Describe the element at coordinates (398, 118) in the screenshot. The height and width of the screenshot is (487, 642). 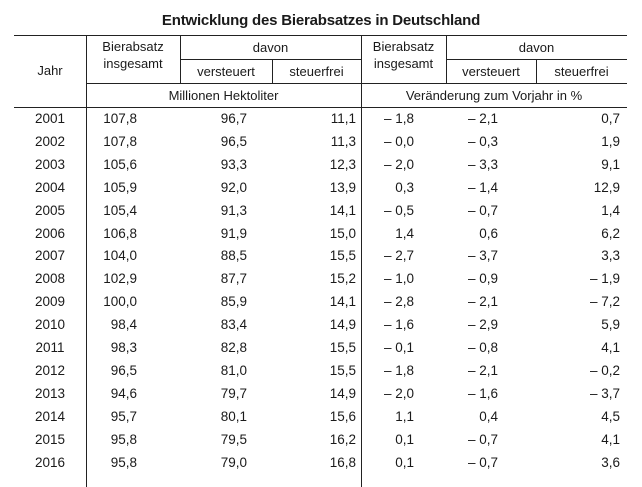
I see `cell-veraenderung-gesamt: – 1,8` at that location.